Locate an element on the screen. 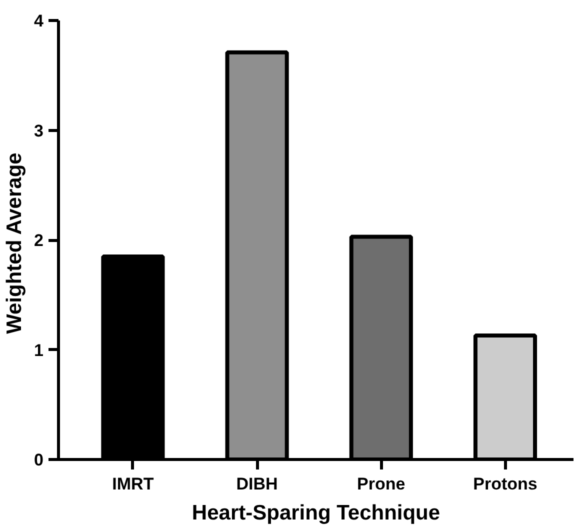 This screenshot has height=527, width=581. y-tick-label: 3 is located at coordinates (39, 130).